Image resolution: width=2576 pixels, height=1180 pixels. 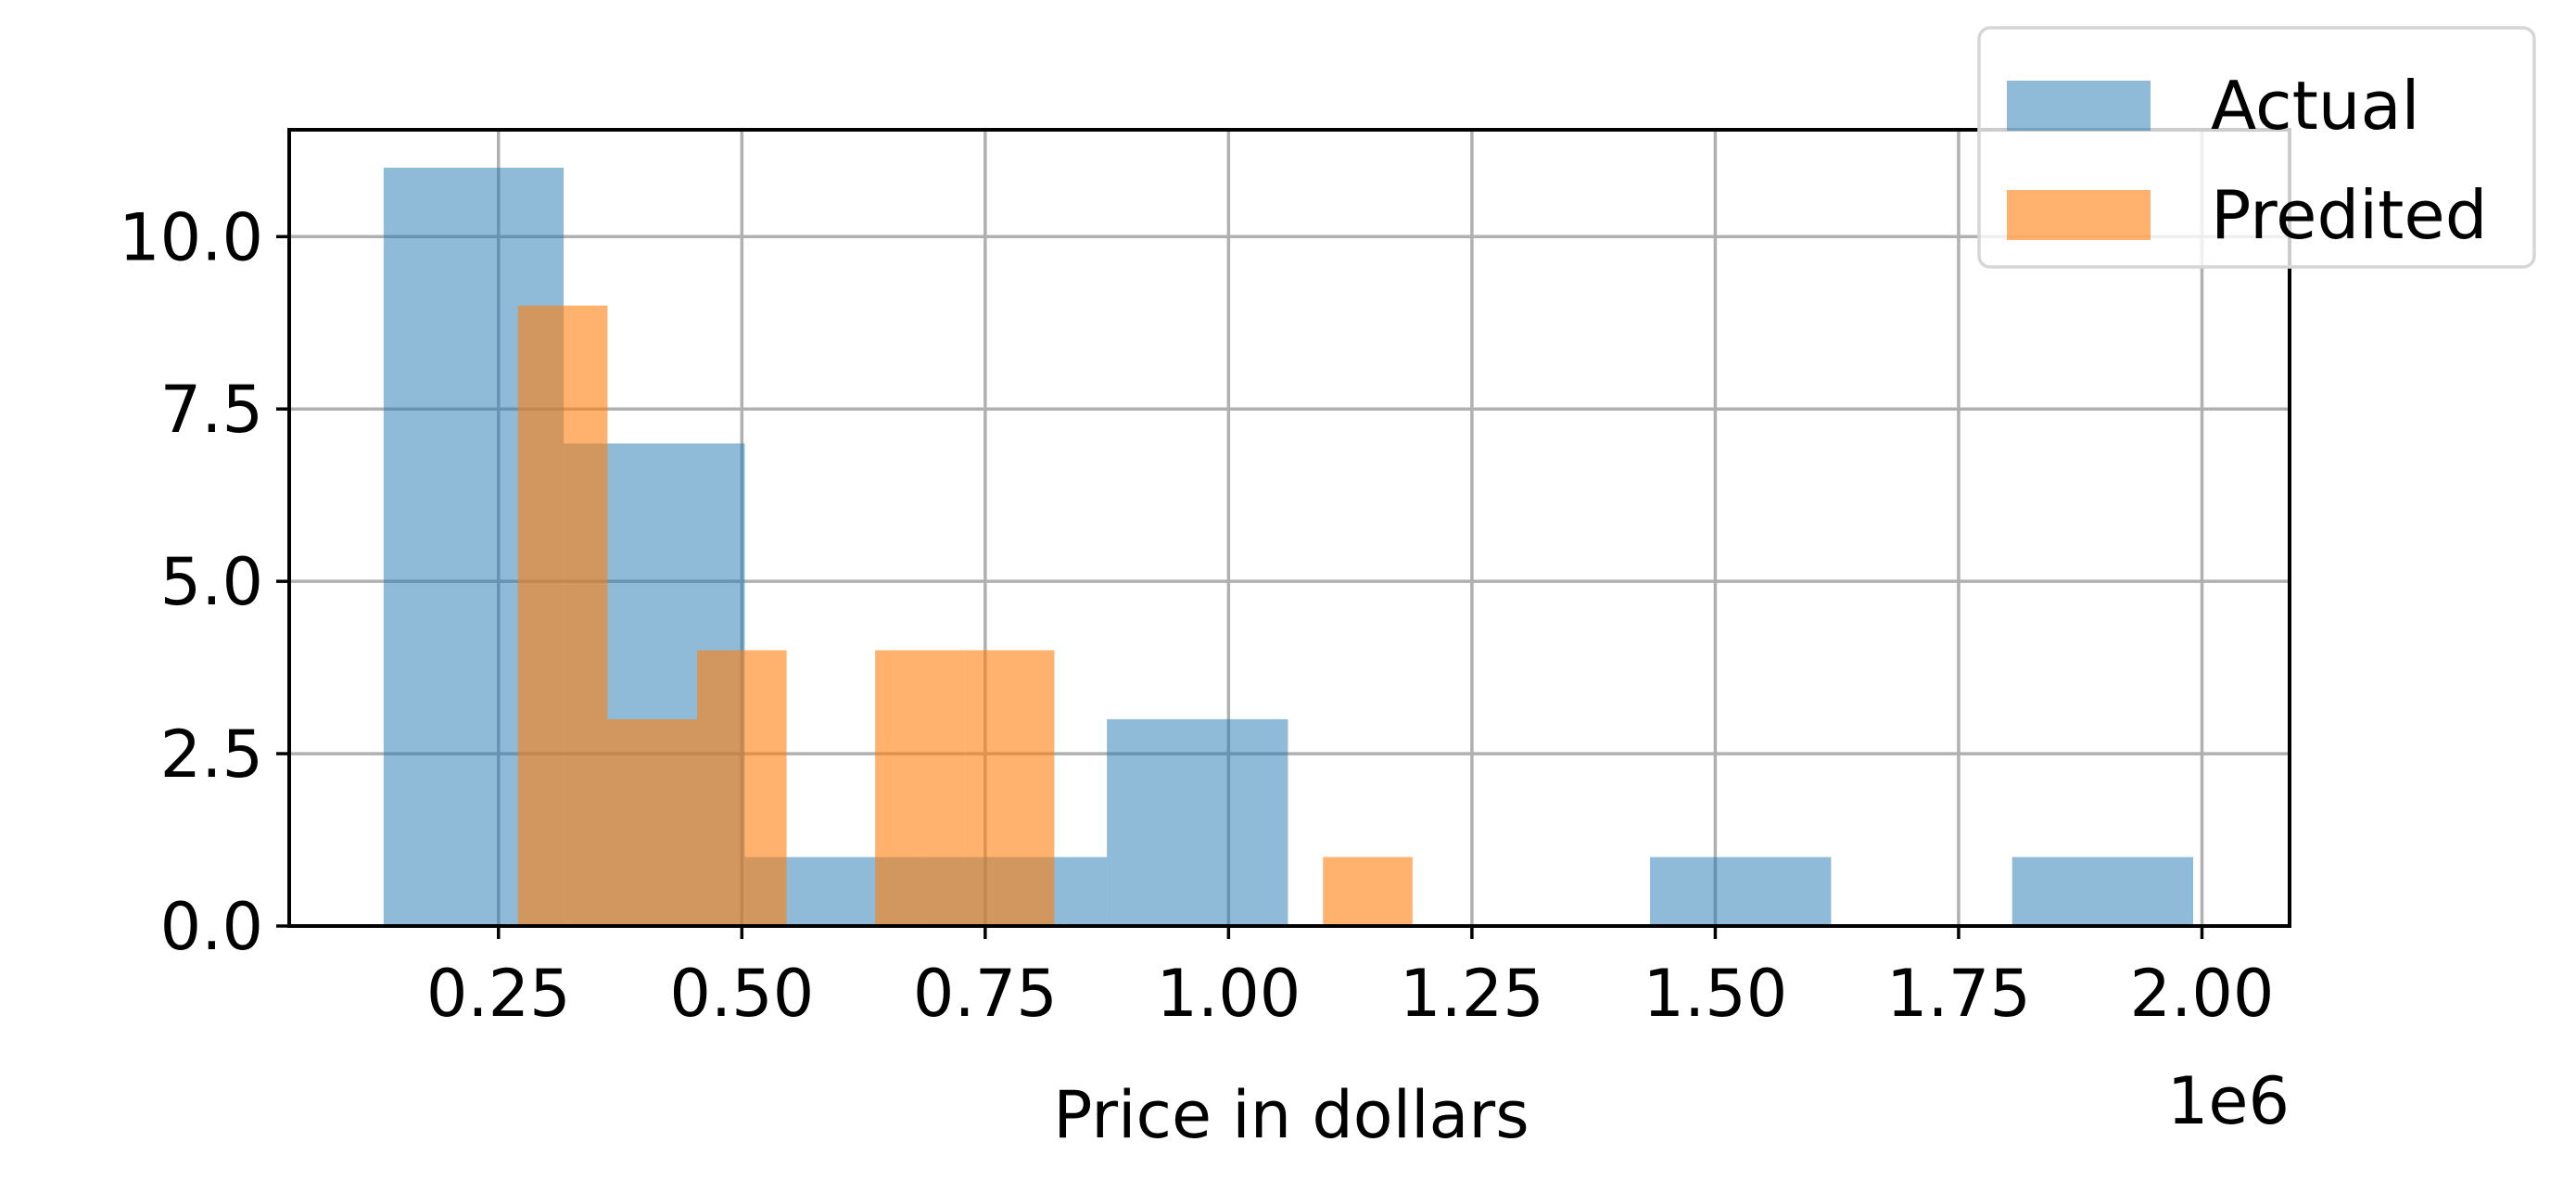 What do you see at coordinates (211, 582) in the screenshot?
I see `y-tick-label: 5.0` at bounding box center [211, 582].